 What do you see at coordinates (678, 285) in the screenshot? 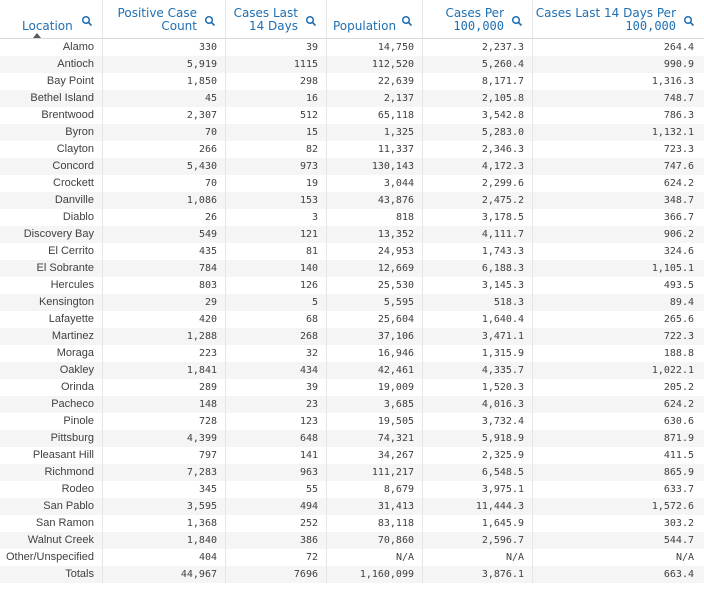
I see `cases-last-14-days-per-100000-cell: 493.5` at bounding box center [678, 285].